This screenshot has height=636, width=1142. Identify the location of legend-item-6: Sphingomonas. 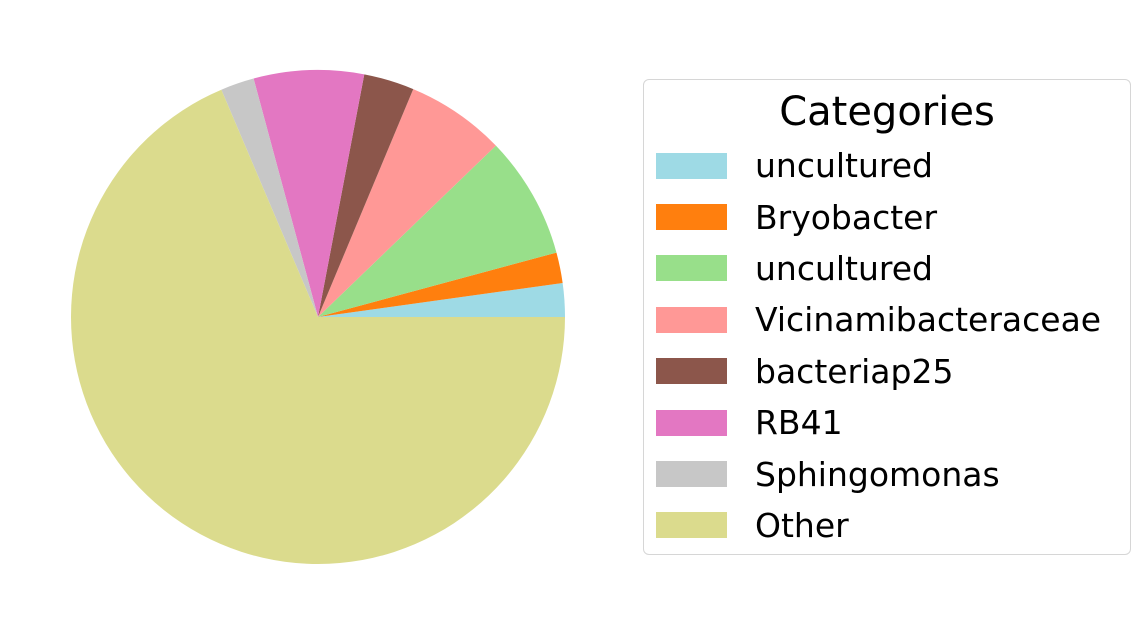
(878, 473).